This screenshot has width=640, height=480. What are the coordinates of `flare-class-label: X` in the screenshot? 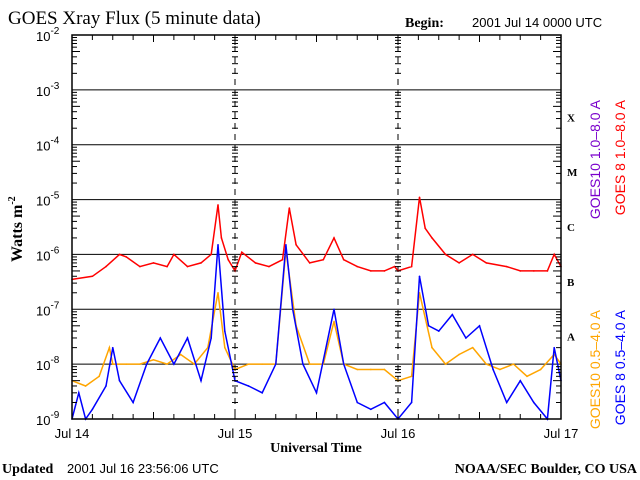 It's located at (571, 118).